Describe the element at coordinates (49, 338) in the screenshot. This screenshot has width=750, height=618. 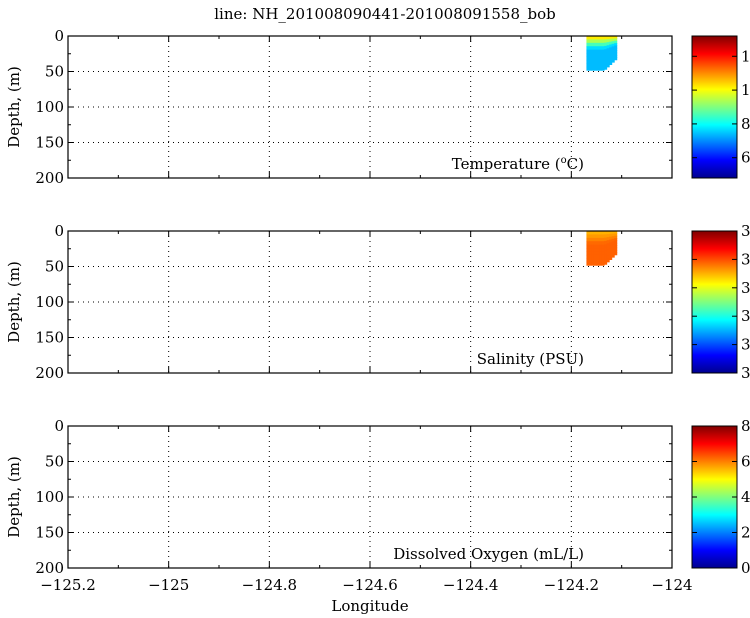
I see `y-tick-label: 150` at that location.